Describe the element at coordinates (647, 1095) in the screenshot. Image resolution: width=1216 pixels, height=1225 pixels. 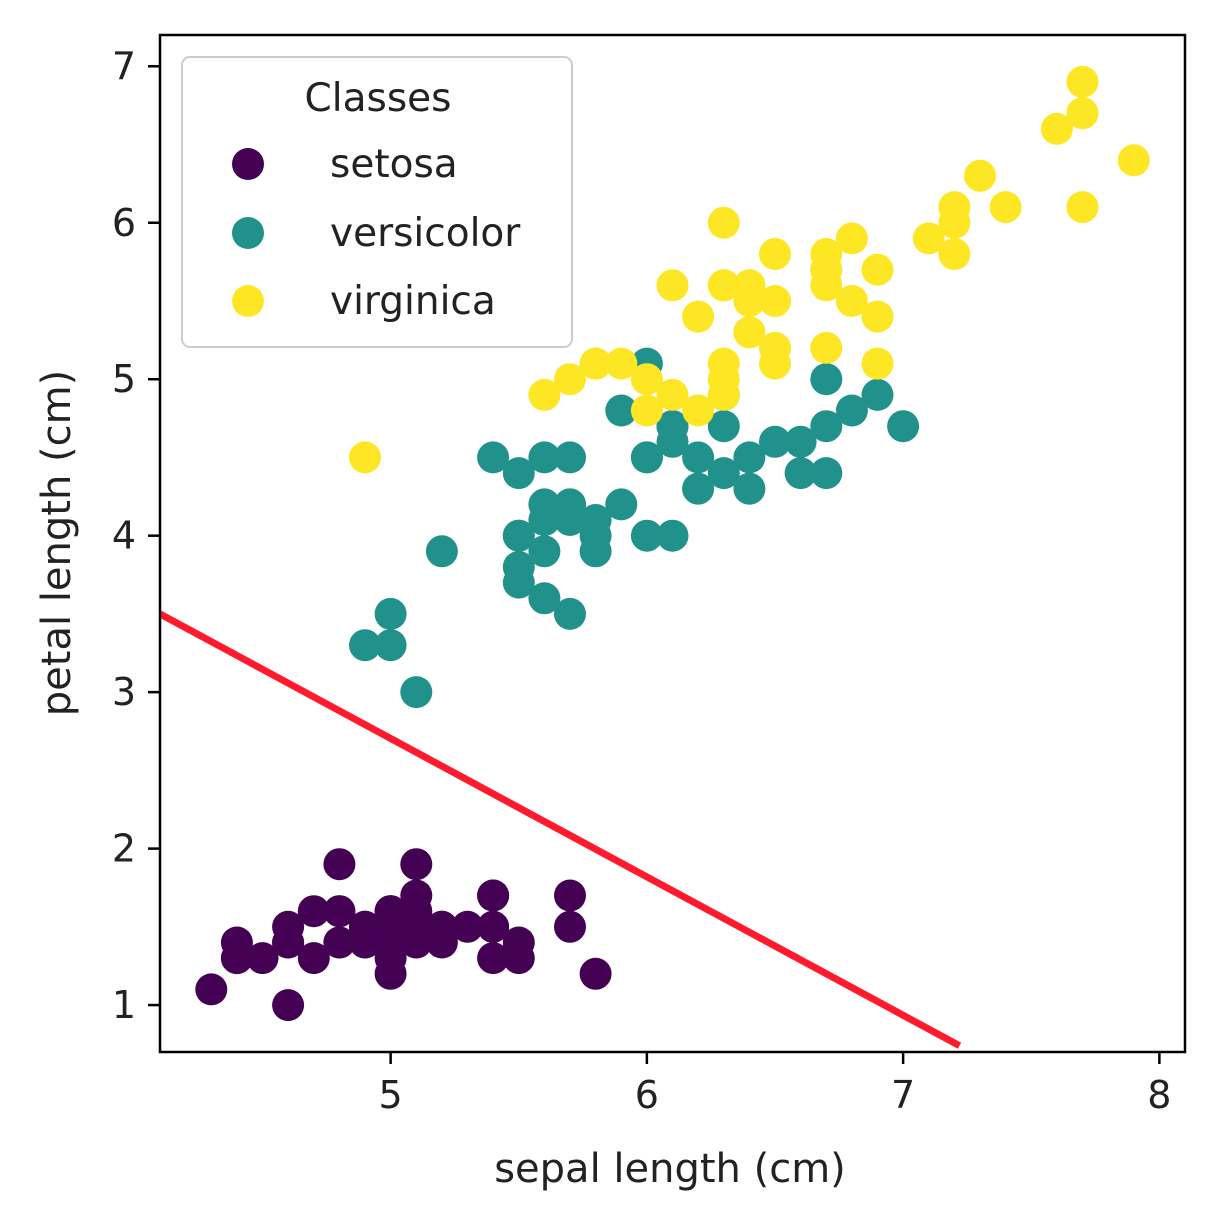
I see `x-tick-label: 6` at that location.